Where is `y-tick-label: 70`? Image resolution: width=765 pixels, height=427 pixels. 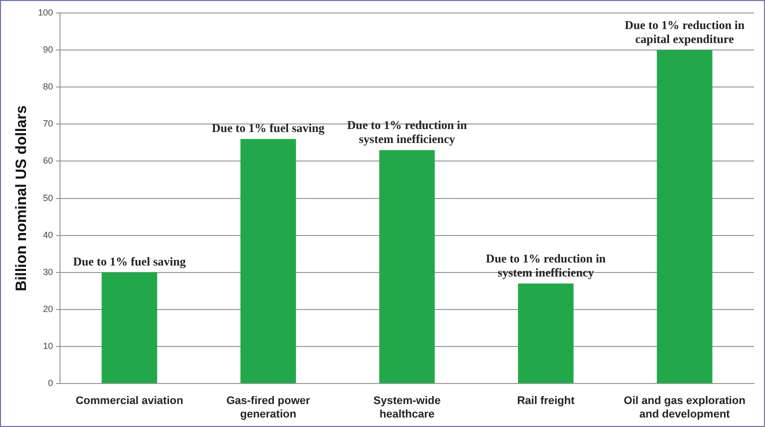
y-tick-label: 70 is located at coordinates (48, 123).